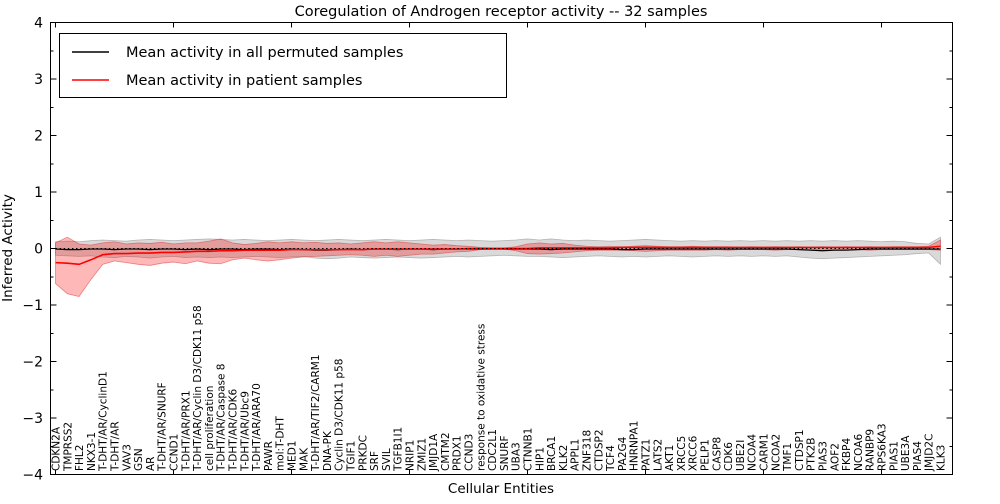  I want to click on x-category-label: PIAS3, so click(824, 456).